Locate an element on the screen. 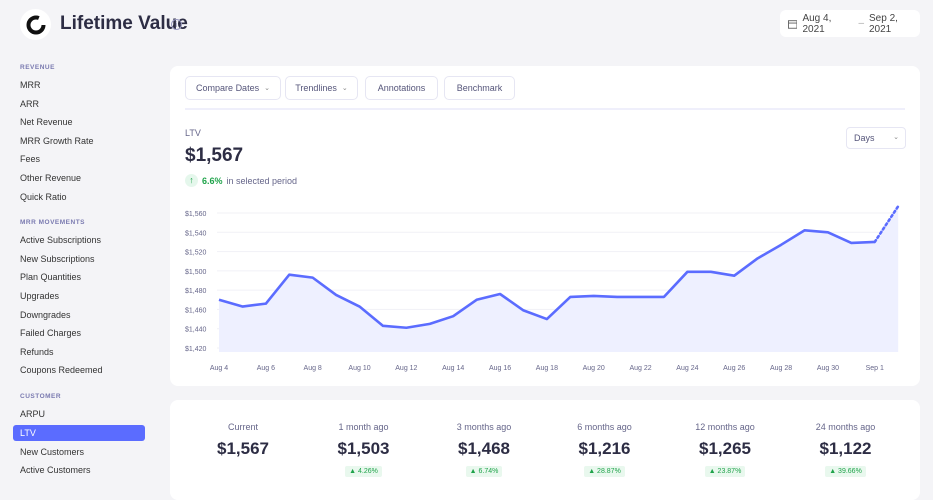  stat-change-badge: ▲ 6.74% is located at coordinates (484, 471).